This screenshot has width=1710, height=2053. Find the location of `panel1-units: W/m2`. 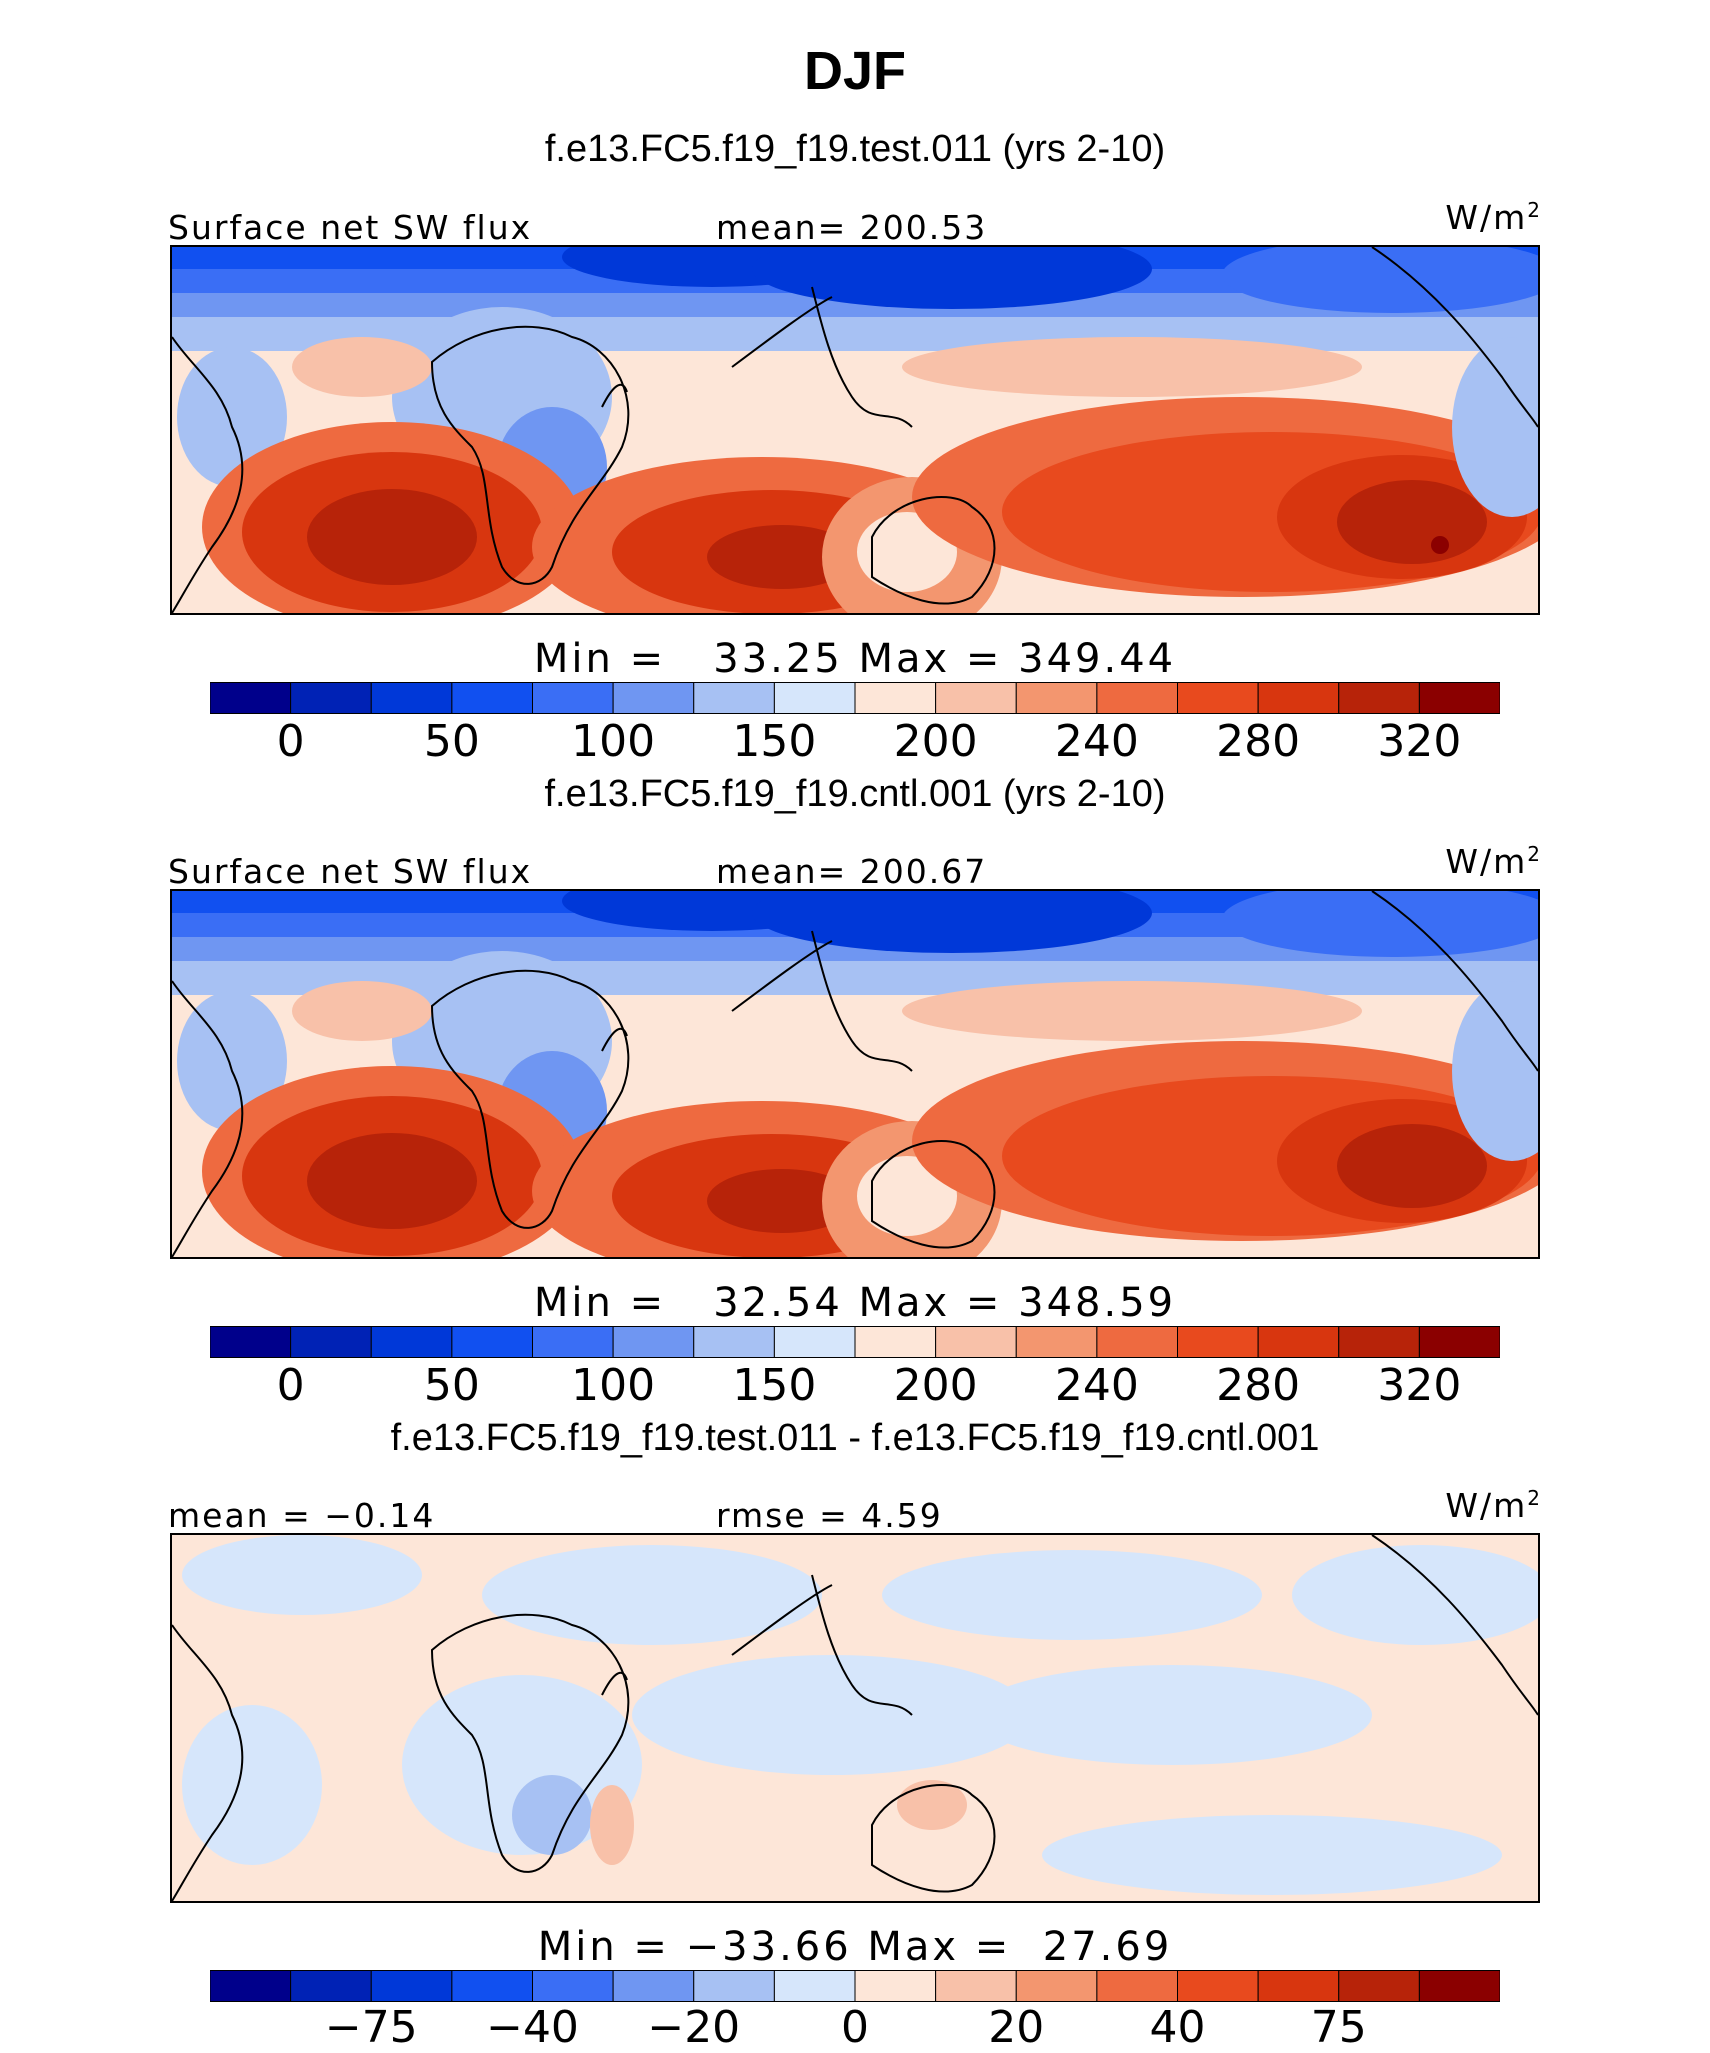

panel1-units: W/m2 is located at coordinates (1493, 217).